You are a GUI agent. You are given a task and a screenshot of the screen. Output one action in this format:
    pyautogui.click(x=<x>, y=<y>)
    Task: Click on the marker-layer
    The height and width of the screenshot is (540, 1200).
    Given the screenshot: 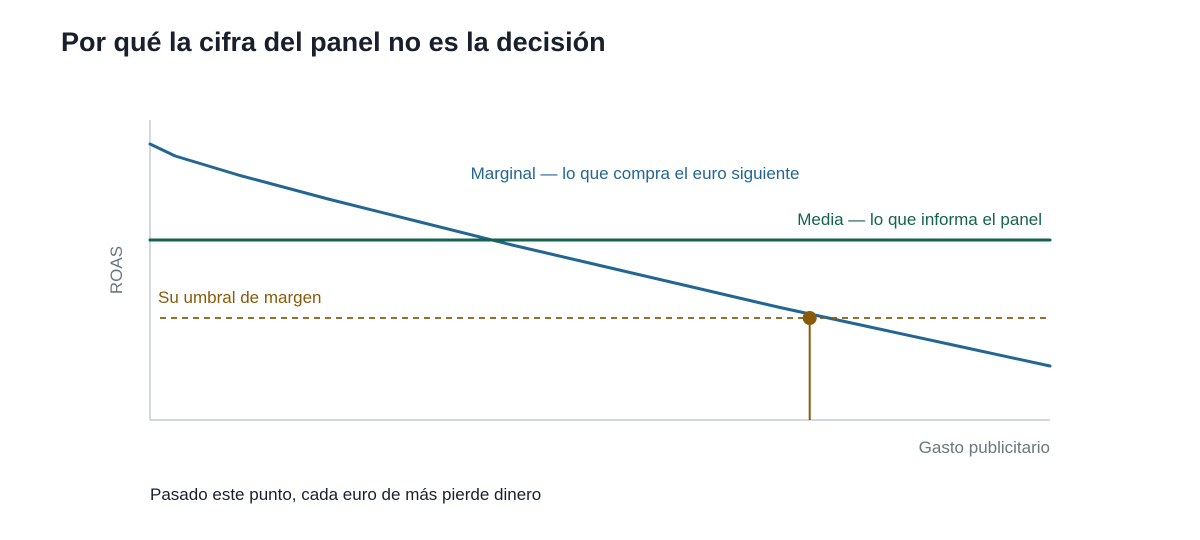 What is the action you would take?
    pyautogui.click(x=809, y=365)
    